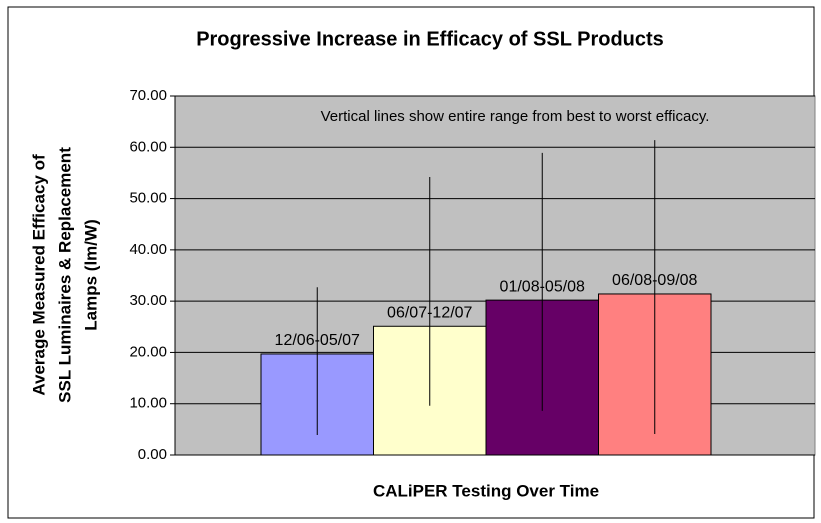 The width and height of the screenshot is (821, 523). I want to click on bar-label: 12/06-05/07, so click(318, 340).